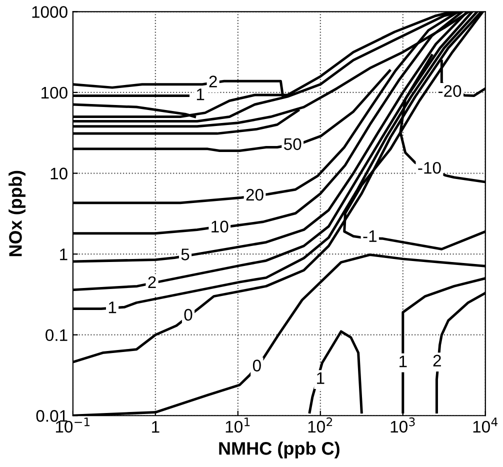 The width and height of the screenshot is (503, 467). I want to click on y-tick-label: 10, so click(59, 174).